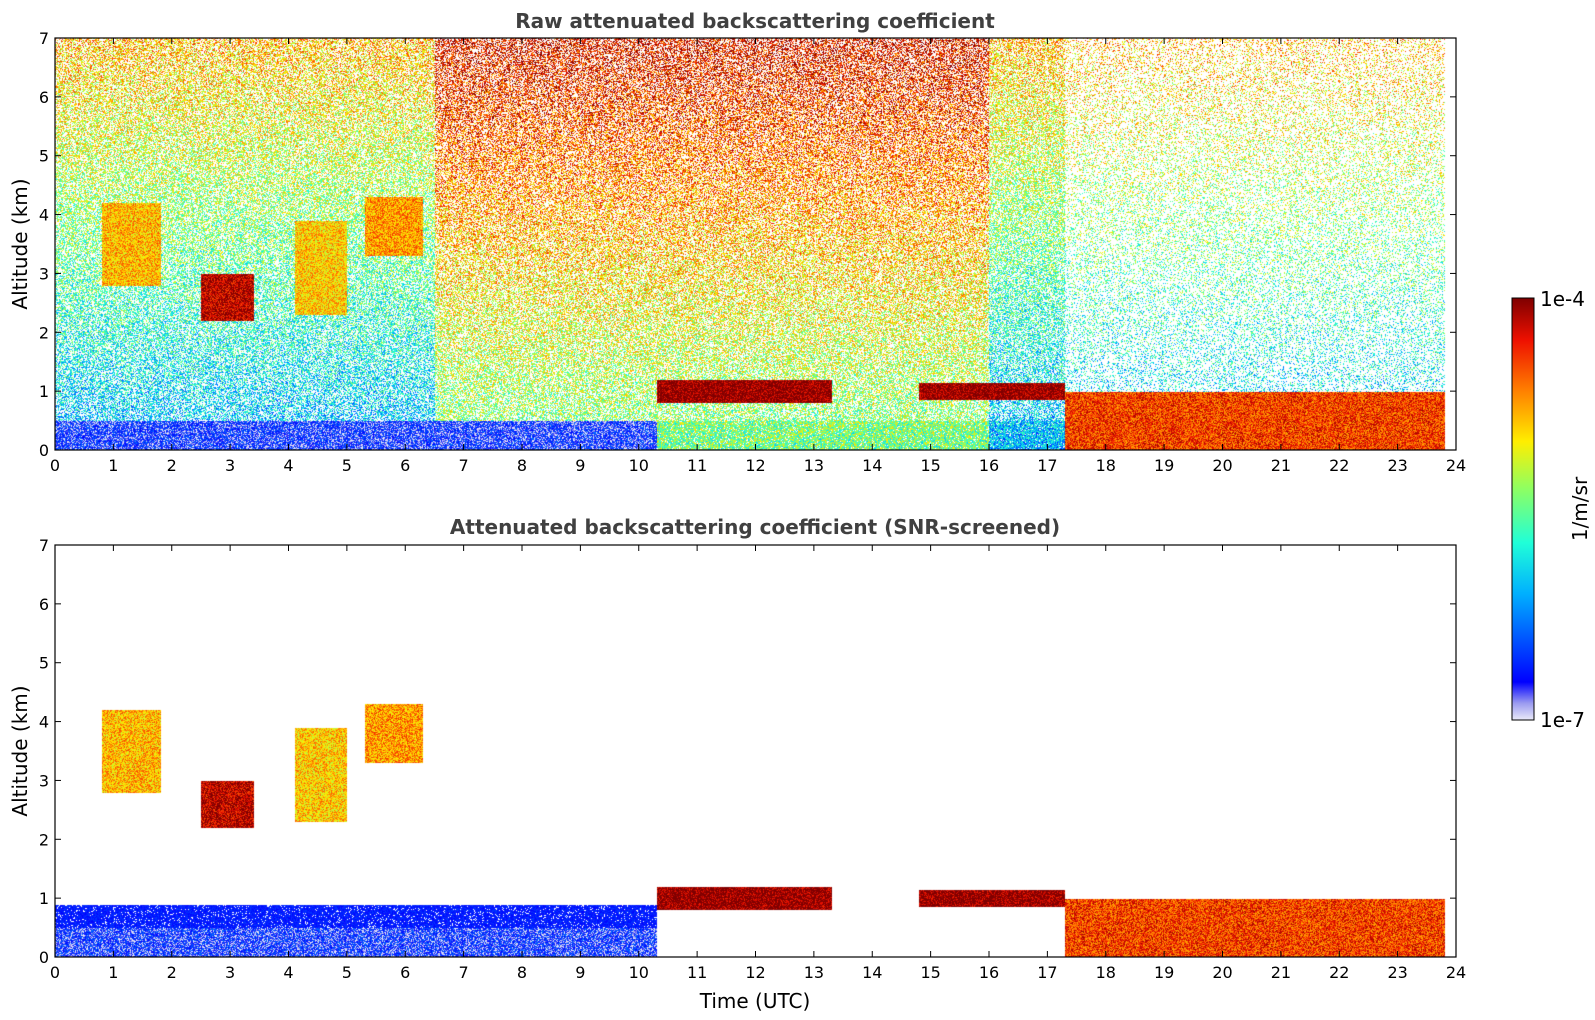 This screenshot has width=1595, height=1020. Describe the element at coordinates (1562, 720) in the screenshot. I see `colorbar-min-label: 1e-7` at that location.